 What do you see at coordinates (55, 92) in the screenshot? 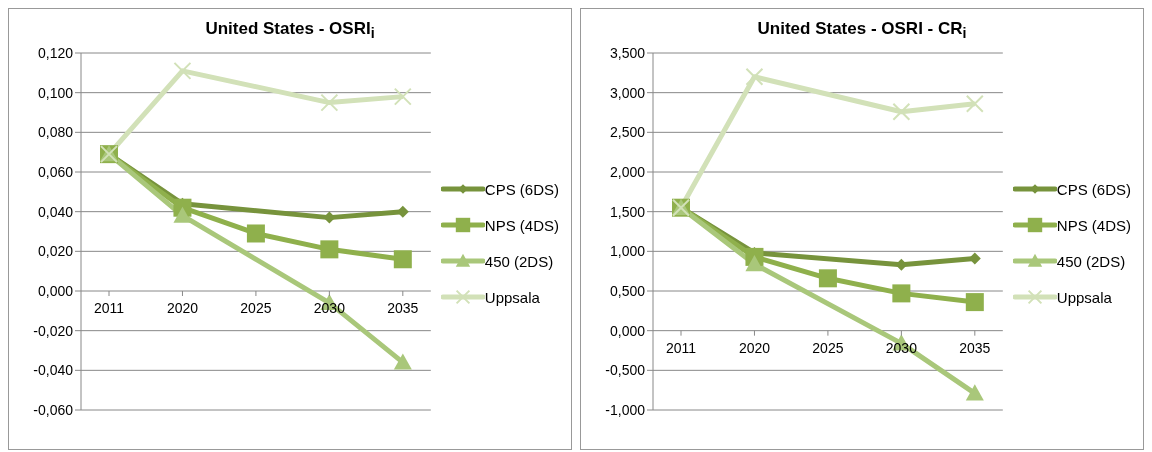
I see `y-tick-label: 0,100` at bounding box center [55, 92].